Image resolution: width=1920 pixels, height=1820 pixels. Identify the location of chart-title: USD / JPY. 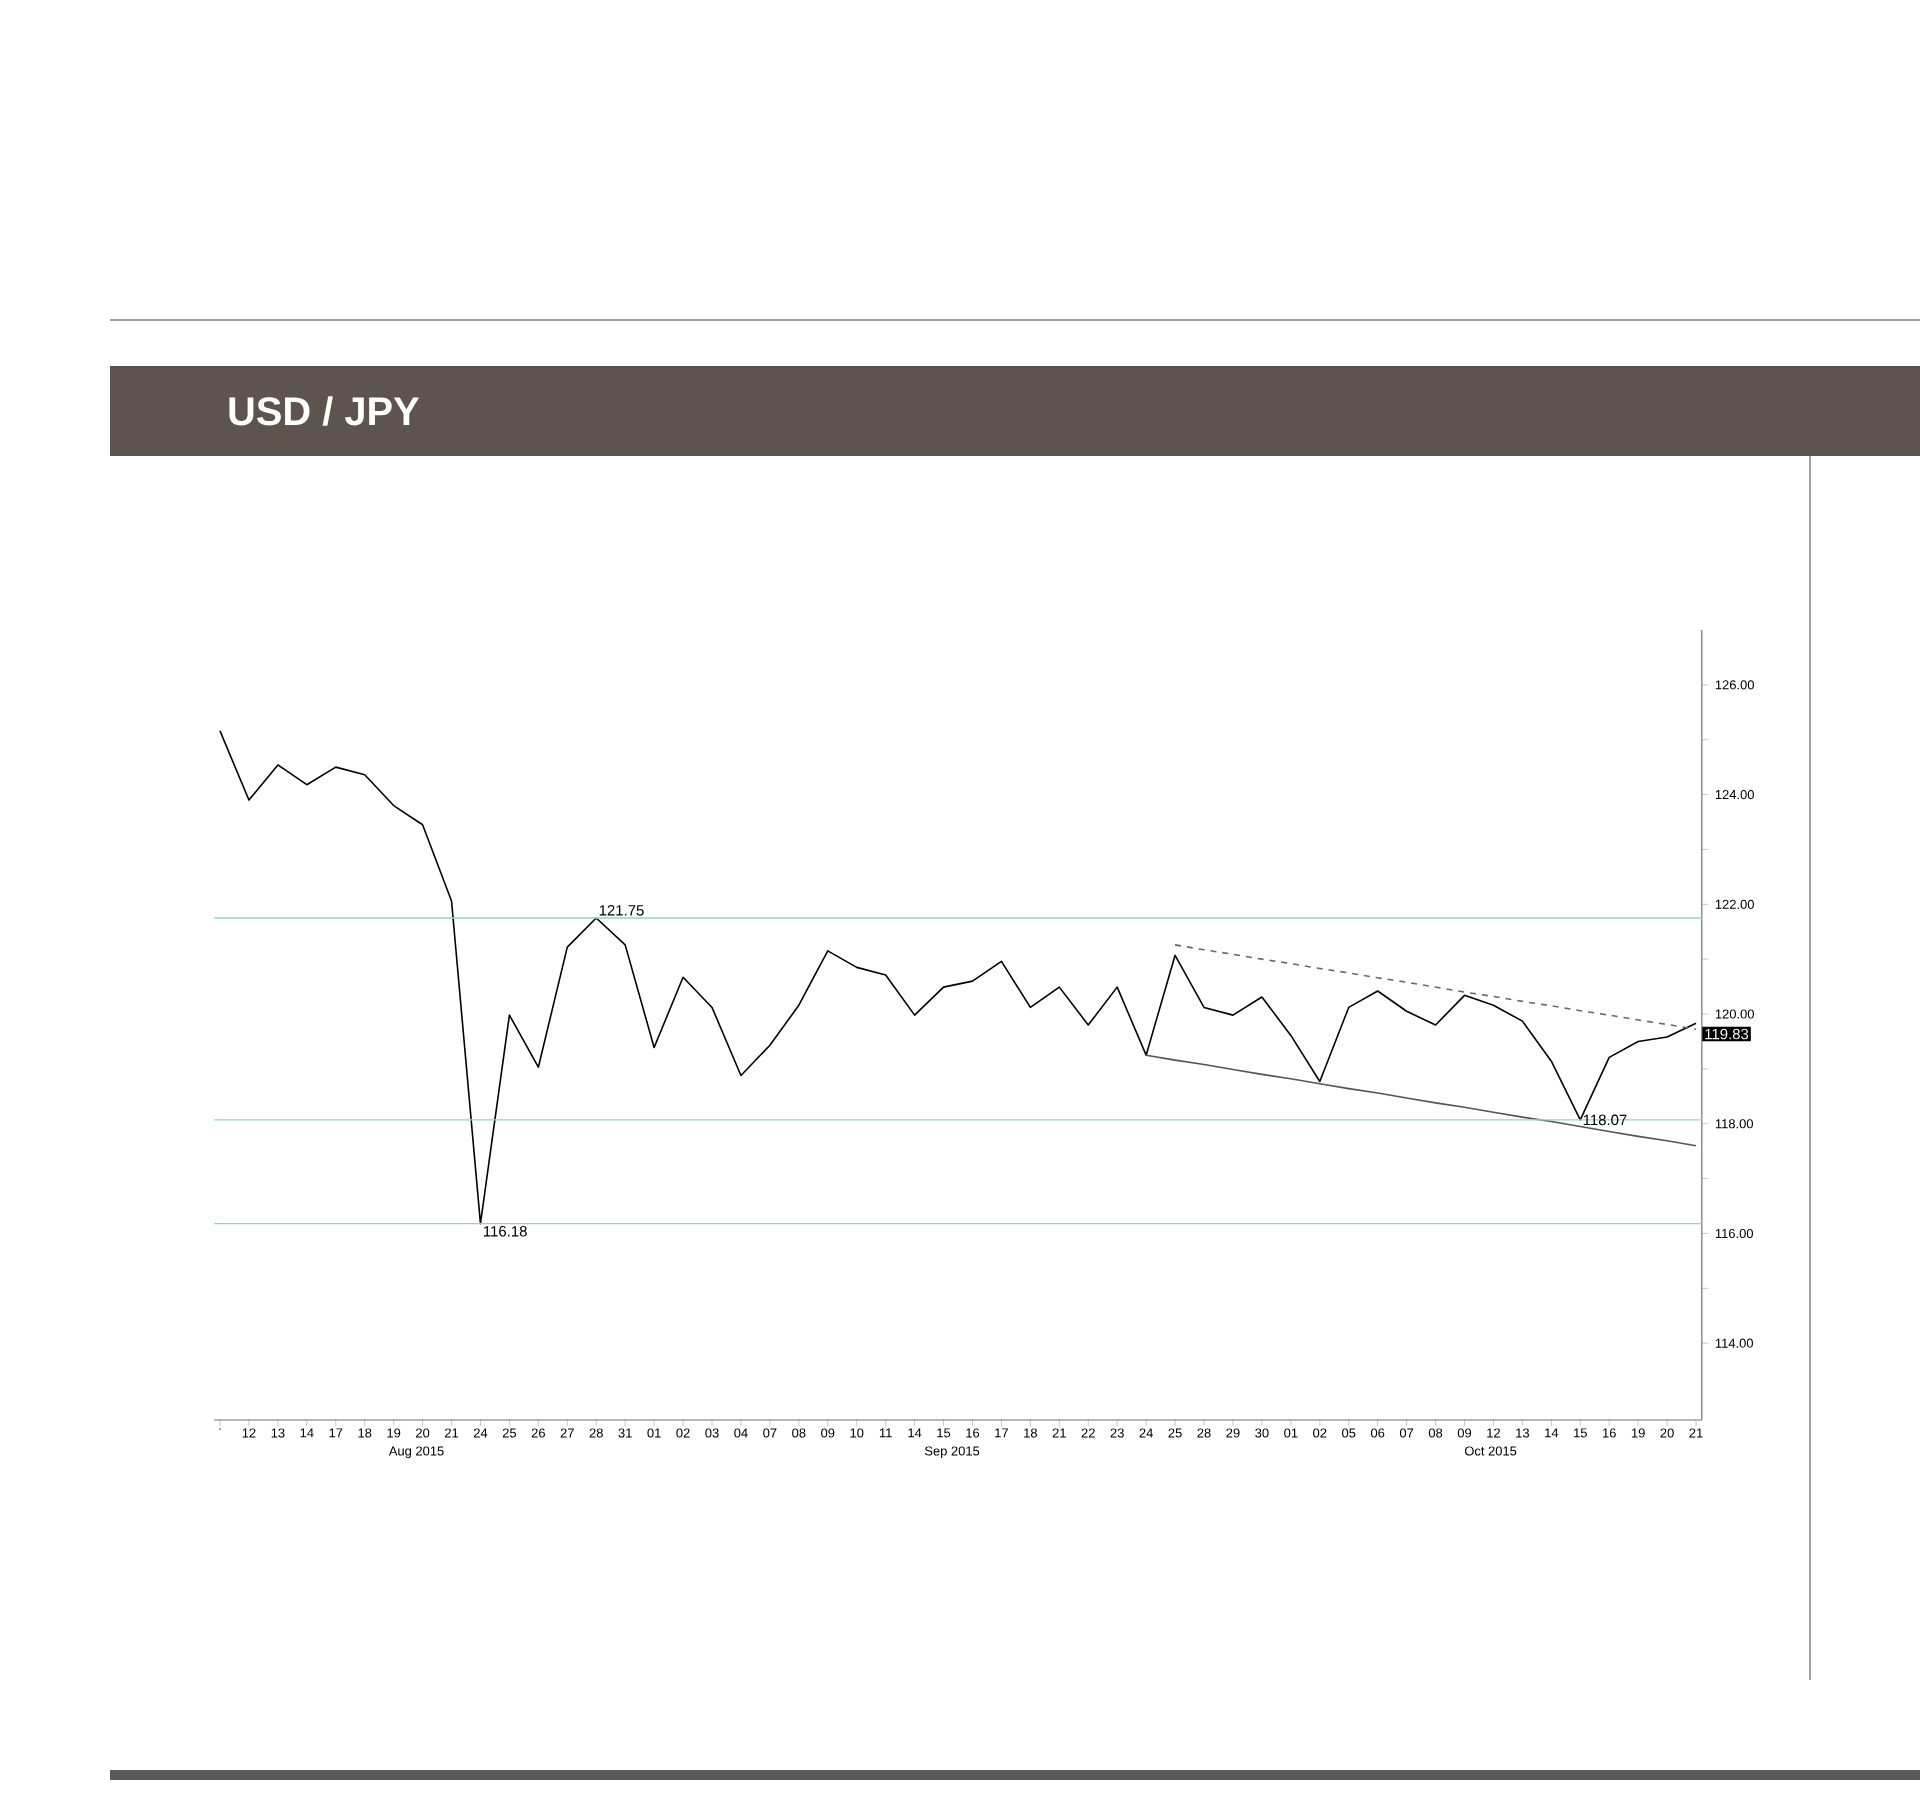
(324, 411).